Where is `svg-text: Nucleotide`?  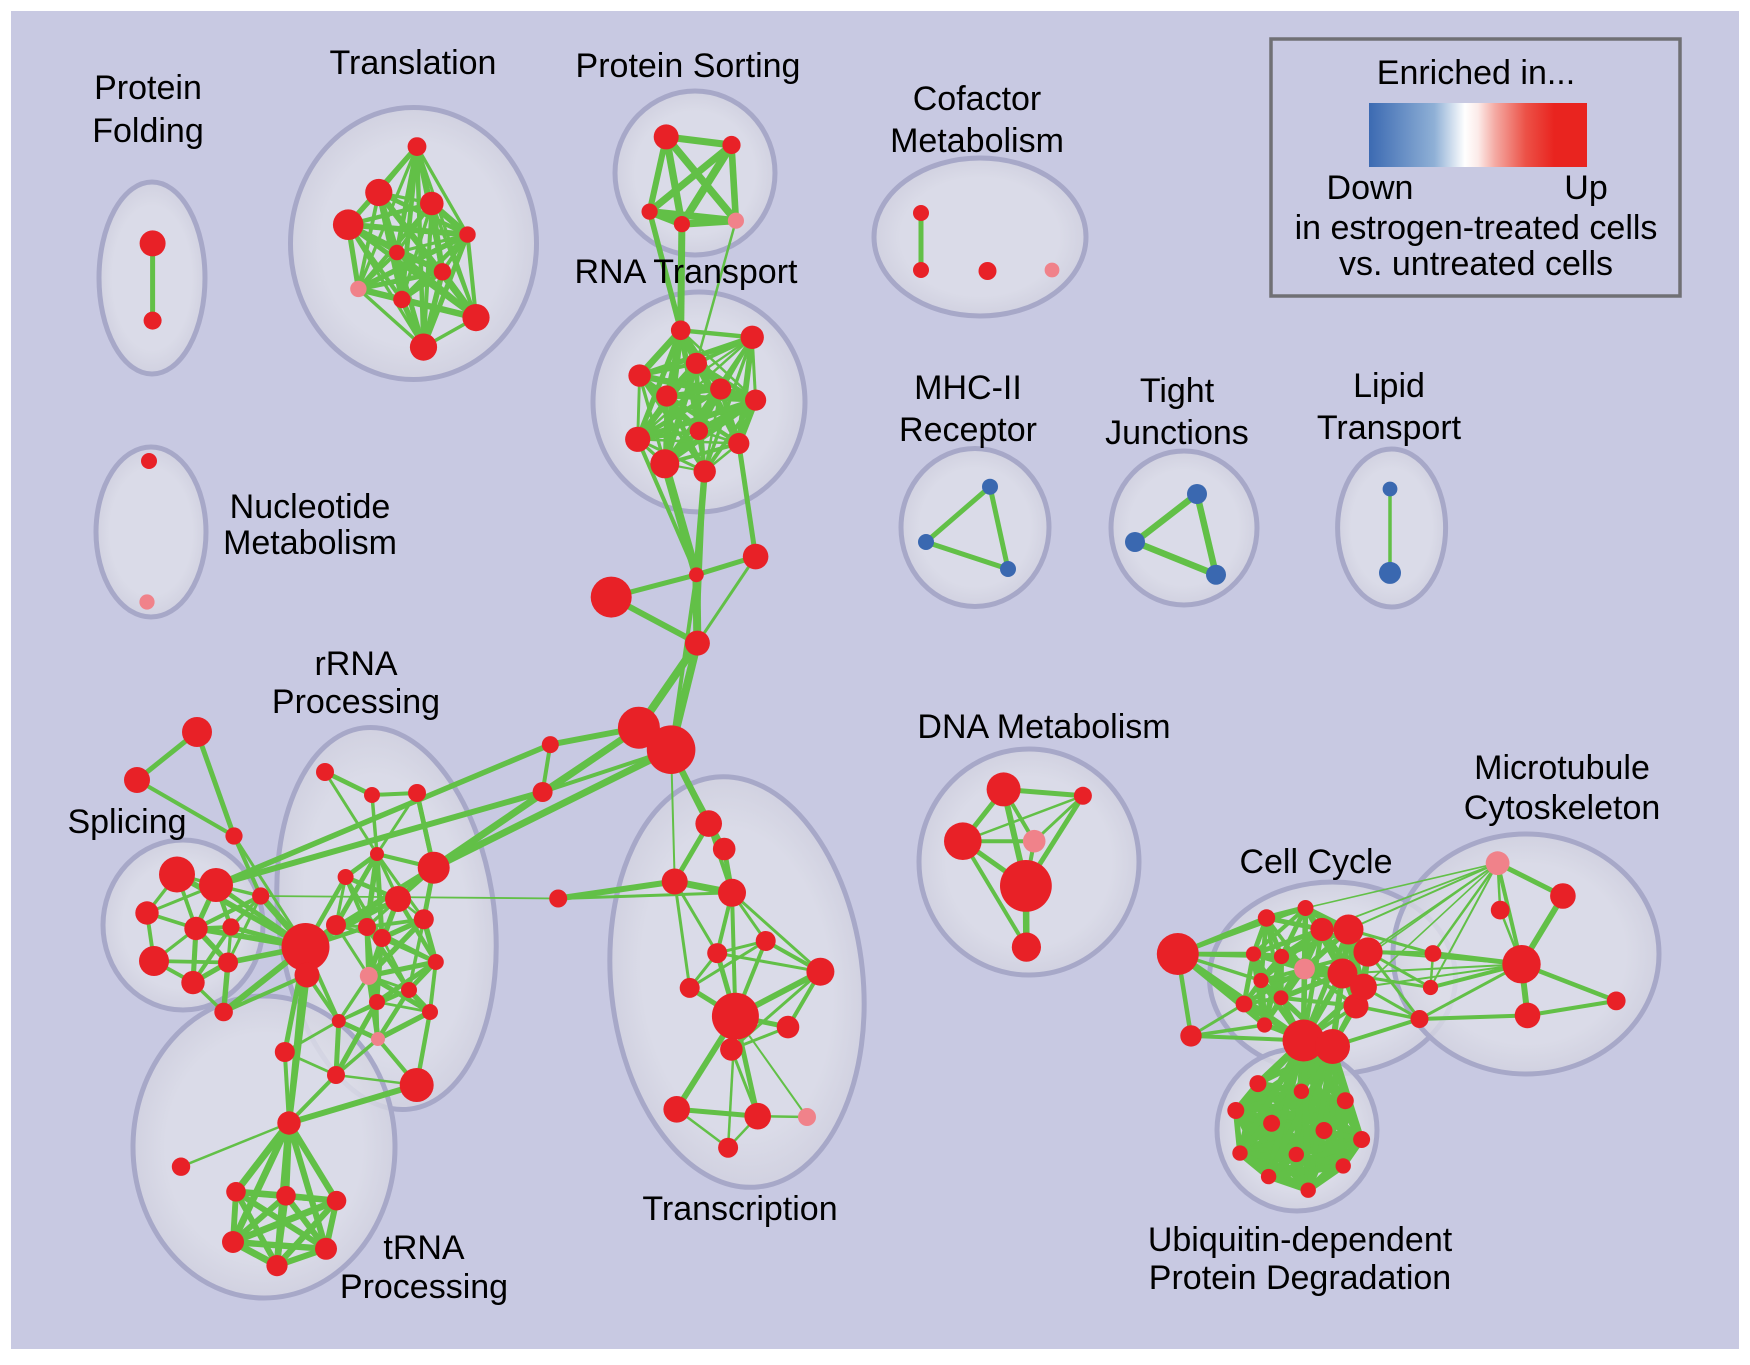
svg-text: Nucleotide is located at coordinates (310, 507).